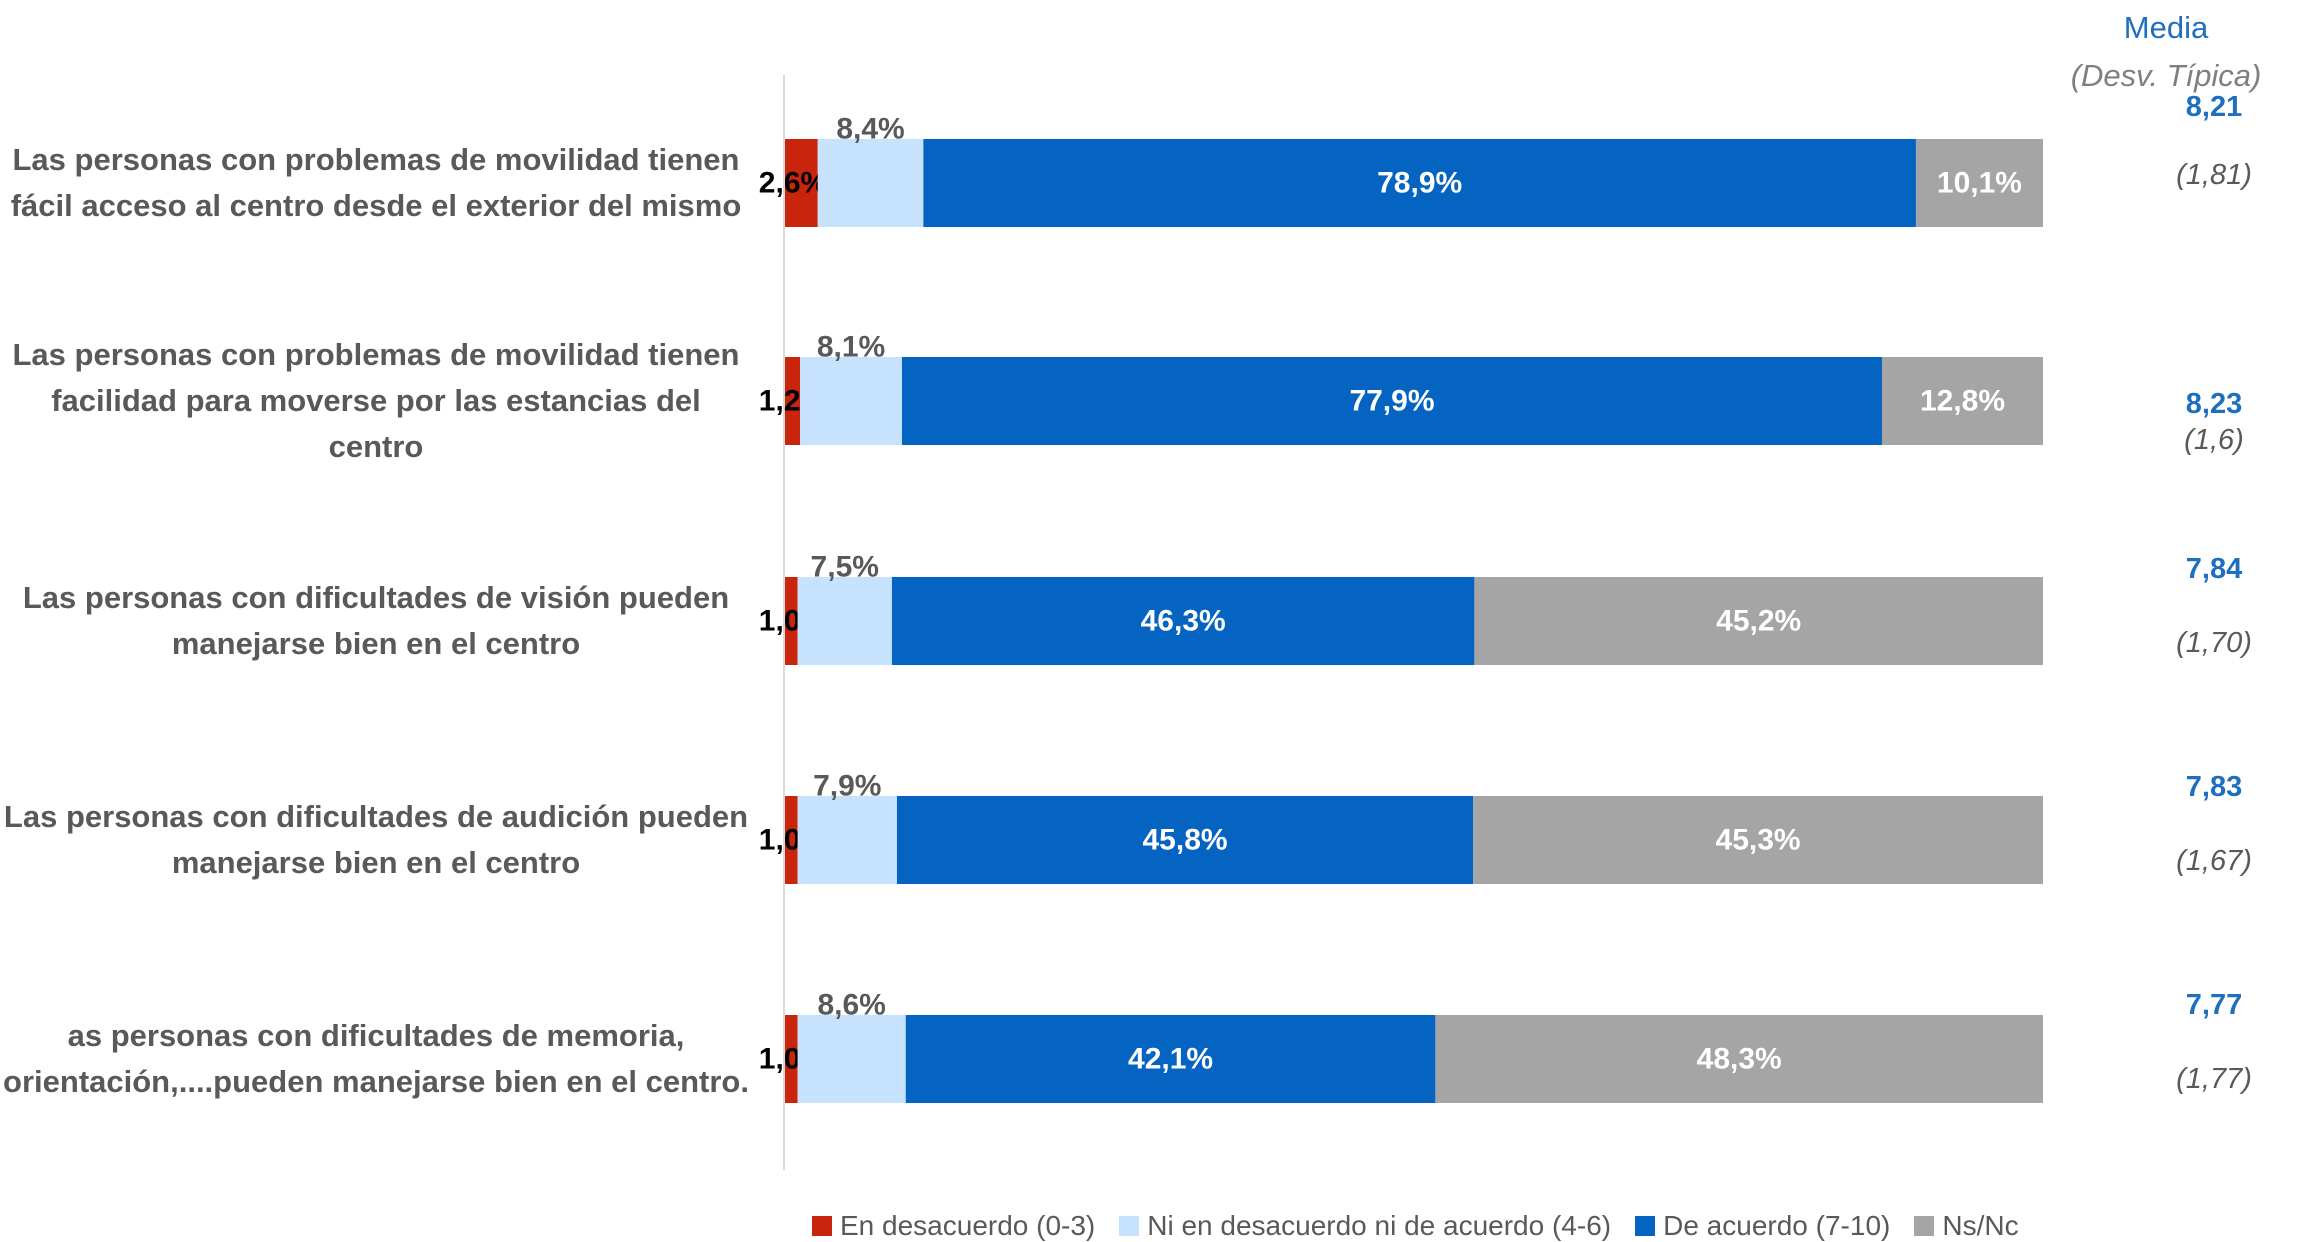 The image size is (2306, 1242). I want to click on data-label: 10,1%, so click(1979, 183).